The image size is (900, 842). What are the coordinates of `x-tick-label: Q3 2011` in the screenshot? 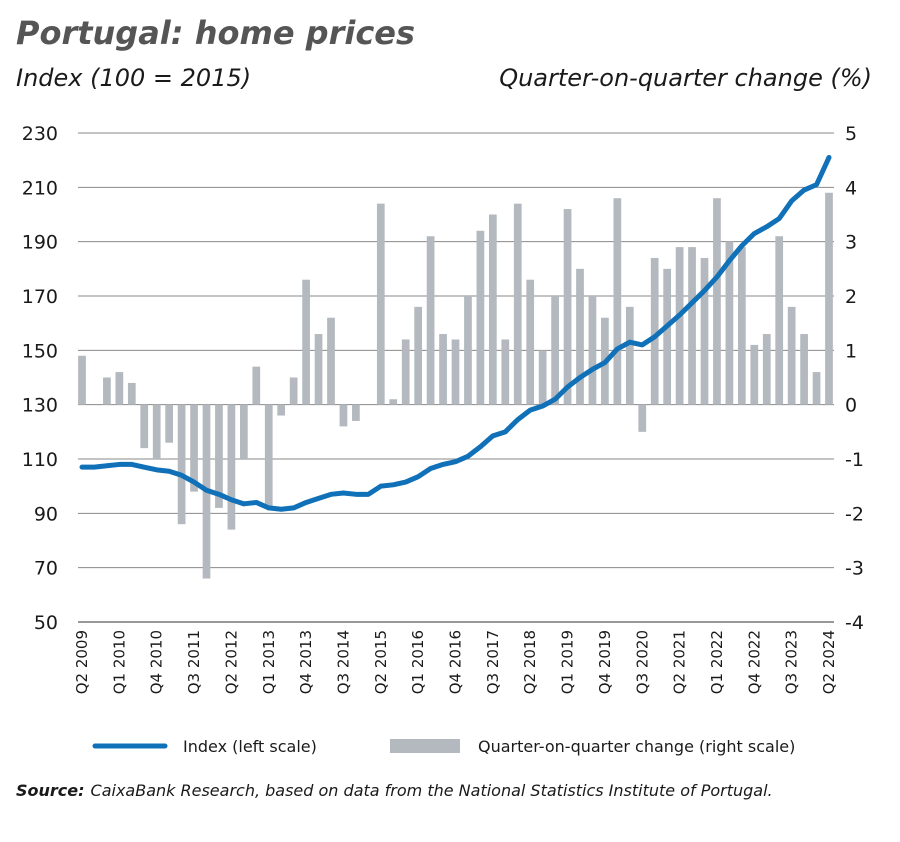 It's located at (194, 662).